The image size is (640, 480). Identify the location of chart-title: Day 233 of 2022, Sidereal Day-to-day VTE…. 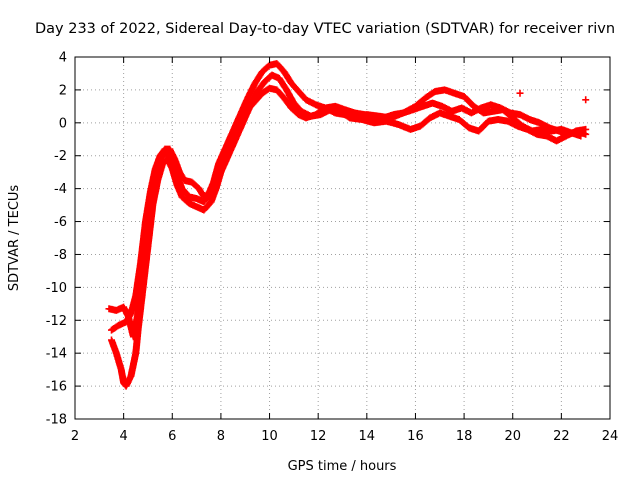
(325, 29).